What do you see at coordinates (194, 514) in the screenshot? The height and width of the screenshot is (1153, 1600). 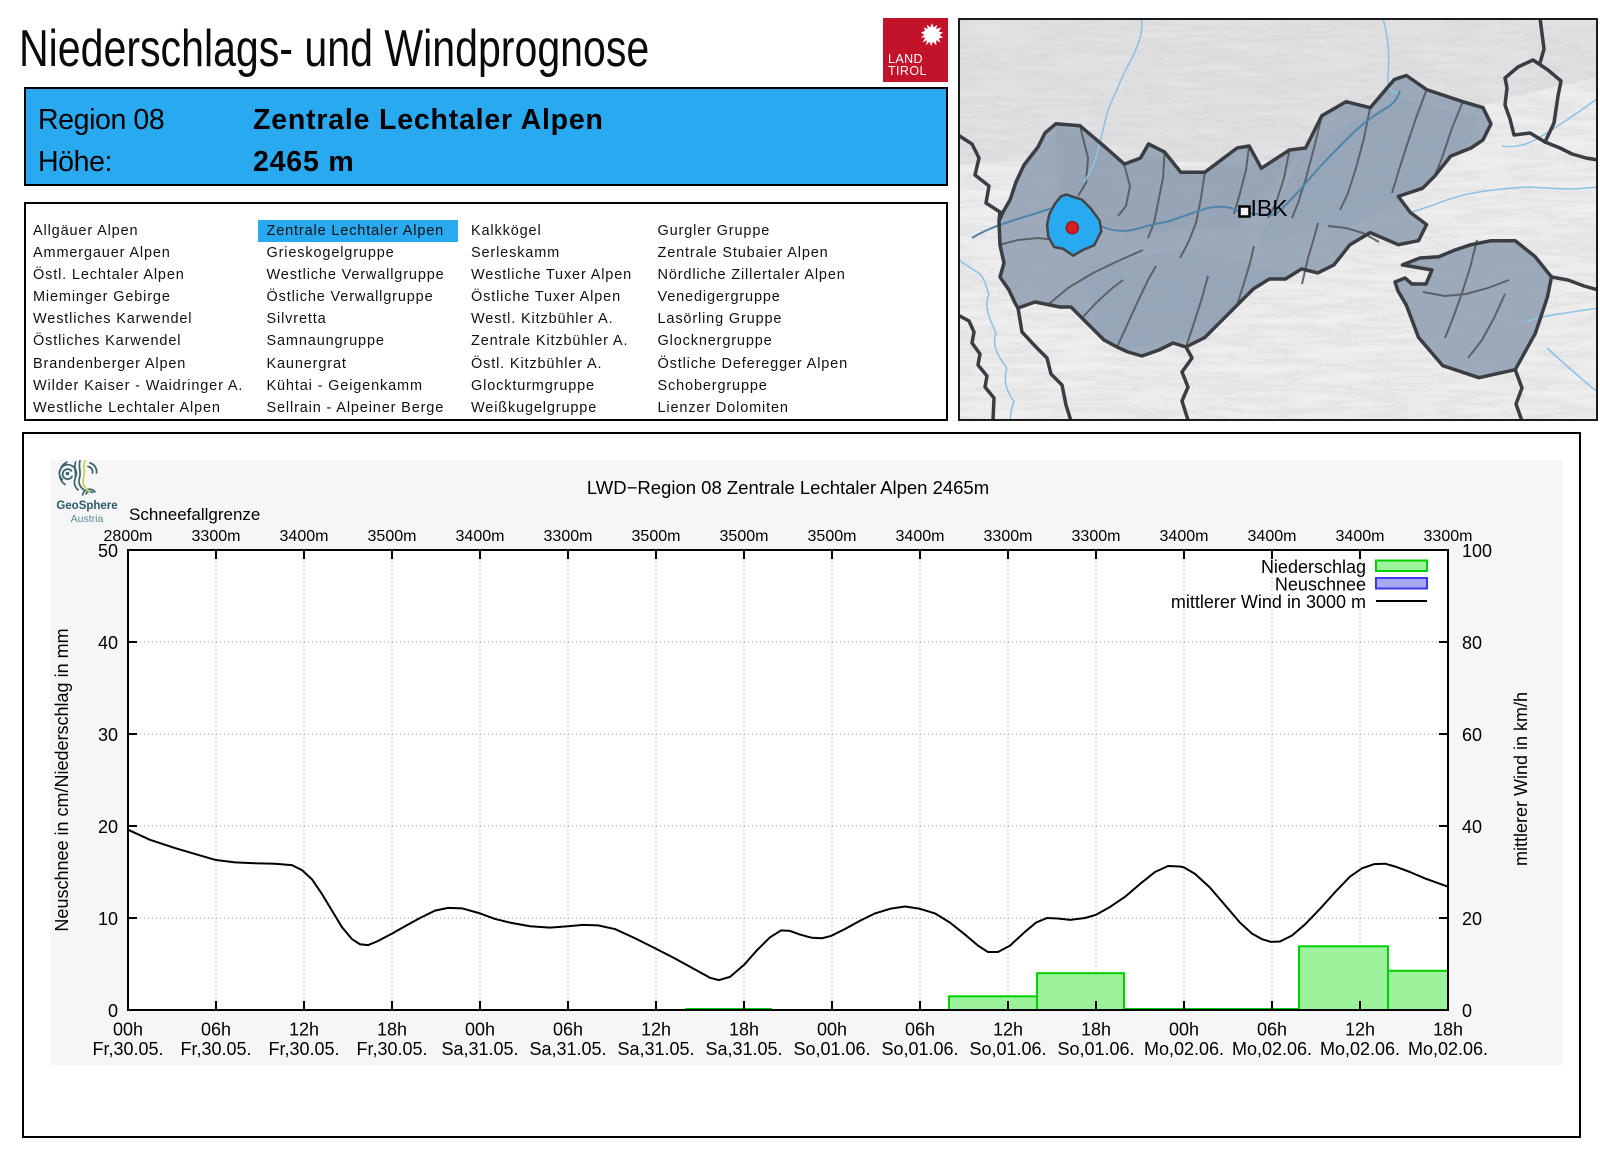 I see `svg-text: Schneefallgrenze` at bounding box center [194, 514].